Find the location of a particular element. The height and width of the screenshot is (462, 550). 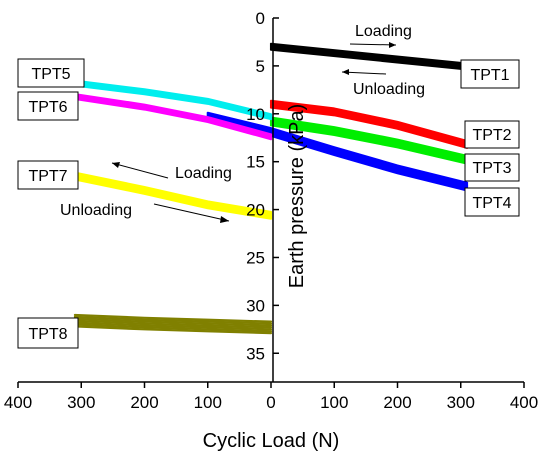

svg-text: TPT2 is located at coordinates (491, 135).